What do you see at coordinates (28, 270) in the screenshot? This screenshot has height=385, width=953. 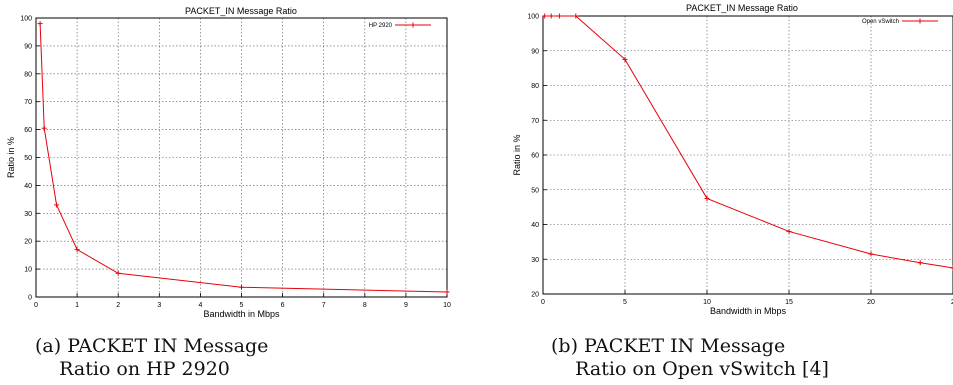 I see `y-tick-label: 10` at bounding box center [28, 270].